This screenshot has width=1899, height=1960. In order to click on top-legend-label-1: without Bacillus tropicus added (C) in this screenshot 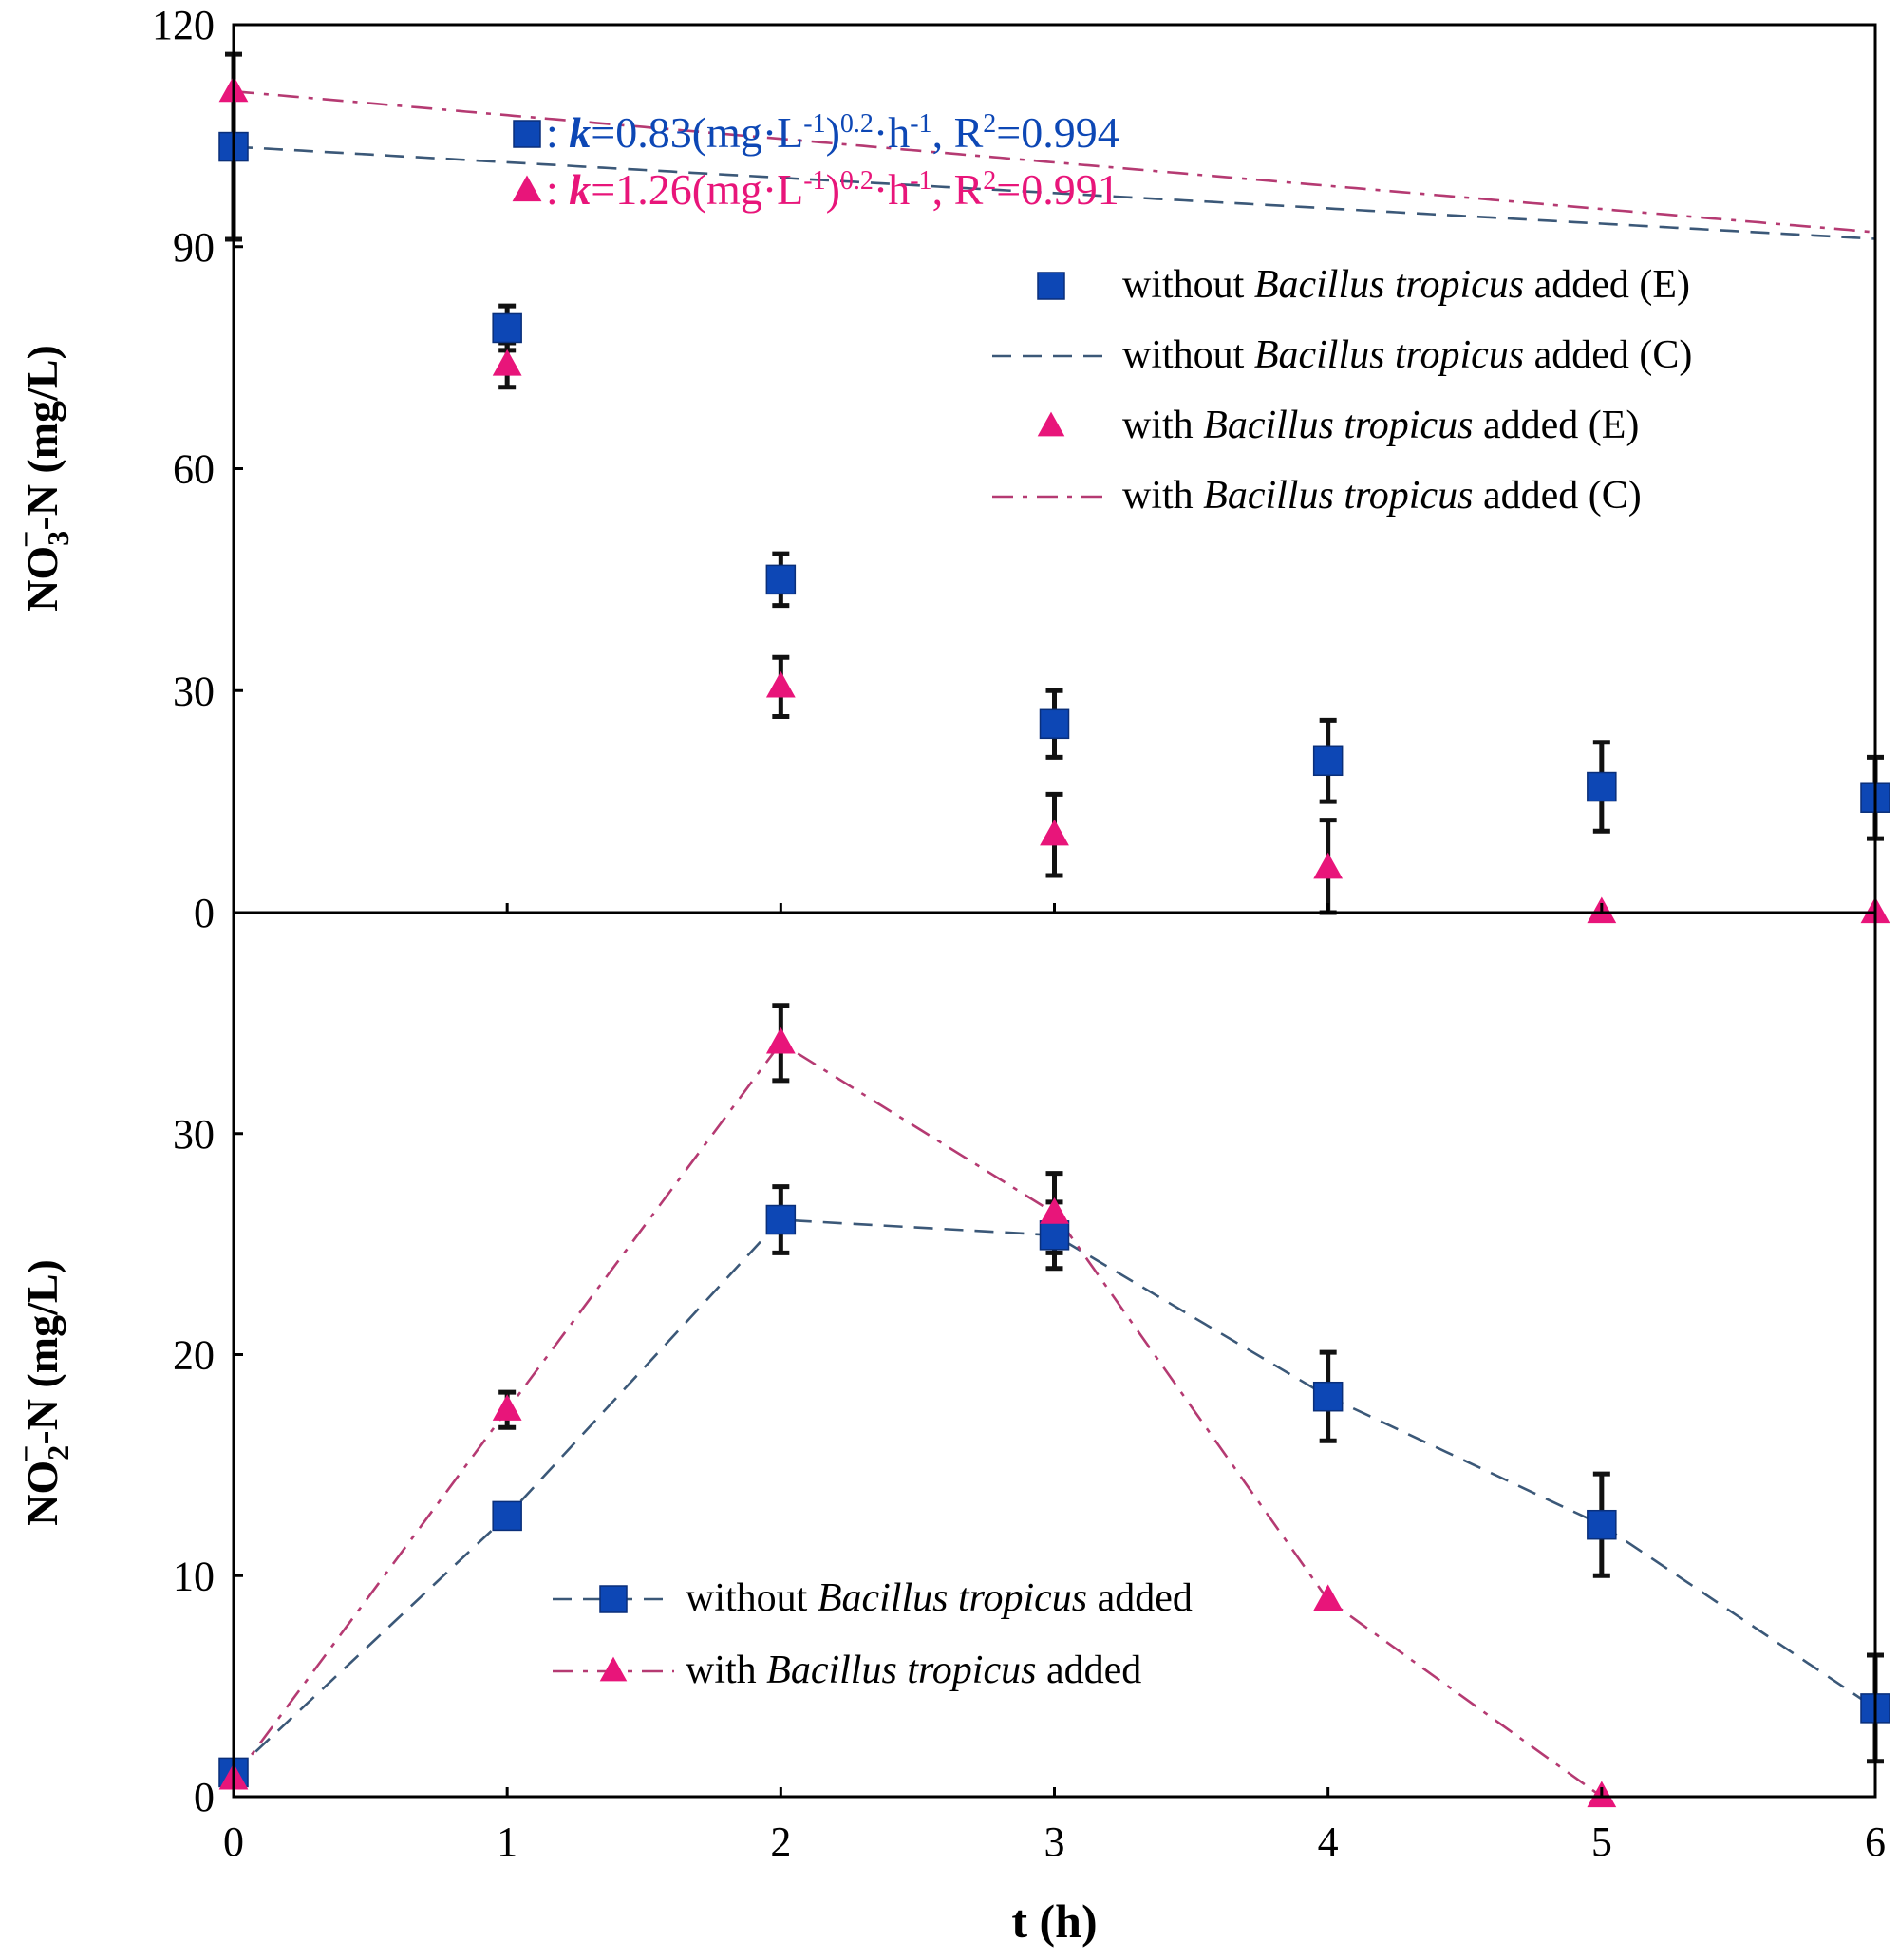, I will do `click(1407, 355)`.